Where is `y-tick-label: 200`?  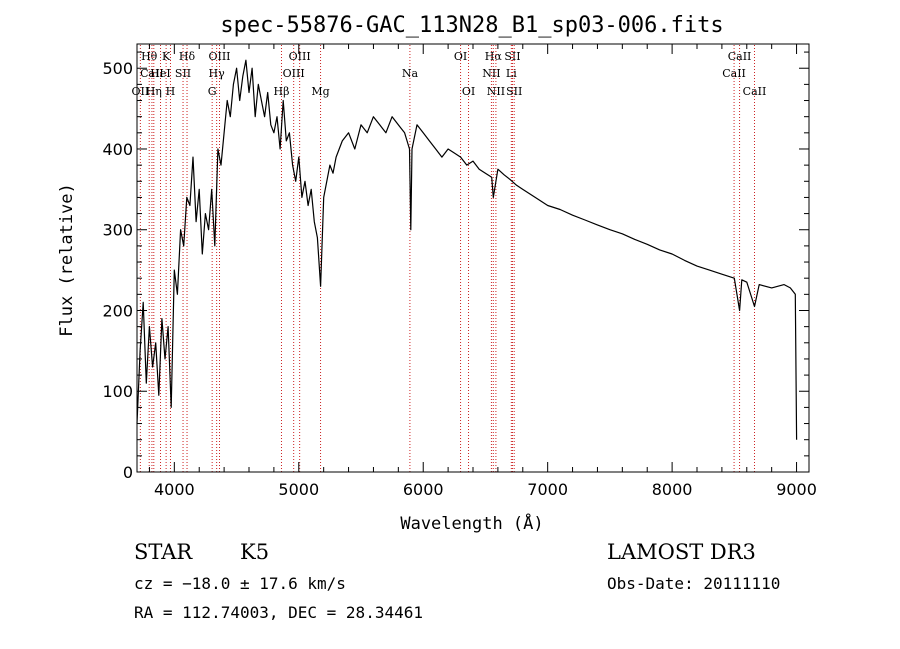
y-tick-label: 200 is located at coordinates (117, 310).